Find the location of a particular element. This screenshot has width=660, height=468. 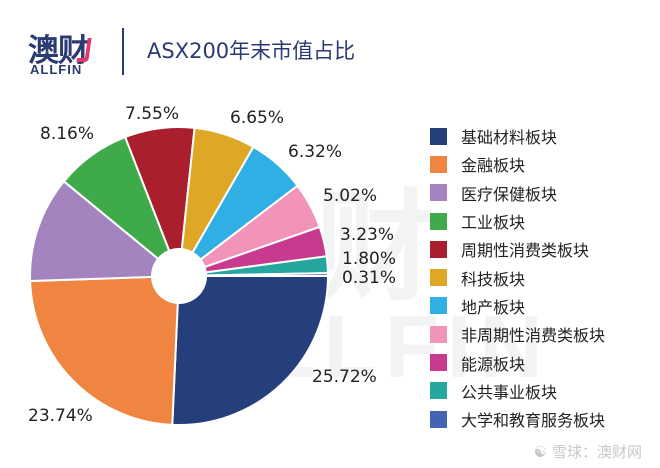

legend-item: 大学和教育服务板块 is located at coordinates (517, 419).